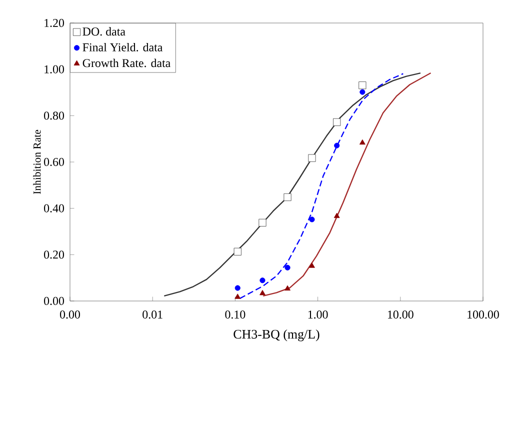 The height and width of the screenshot is (422, 505). What do you see at coordinates (104, 31) in the screenshot?
I see `legend-label: DO. data` at bounding box center [104, 31].